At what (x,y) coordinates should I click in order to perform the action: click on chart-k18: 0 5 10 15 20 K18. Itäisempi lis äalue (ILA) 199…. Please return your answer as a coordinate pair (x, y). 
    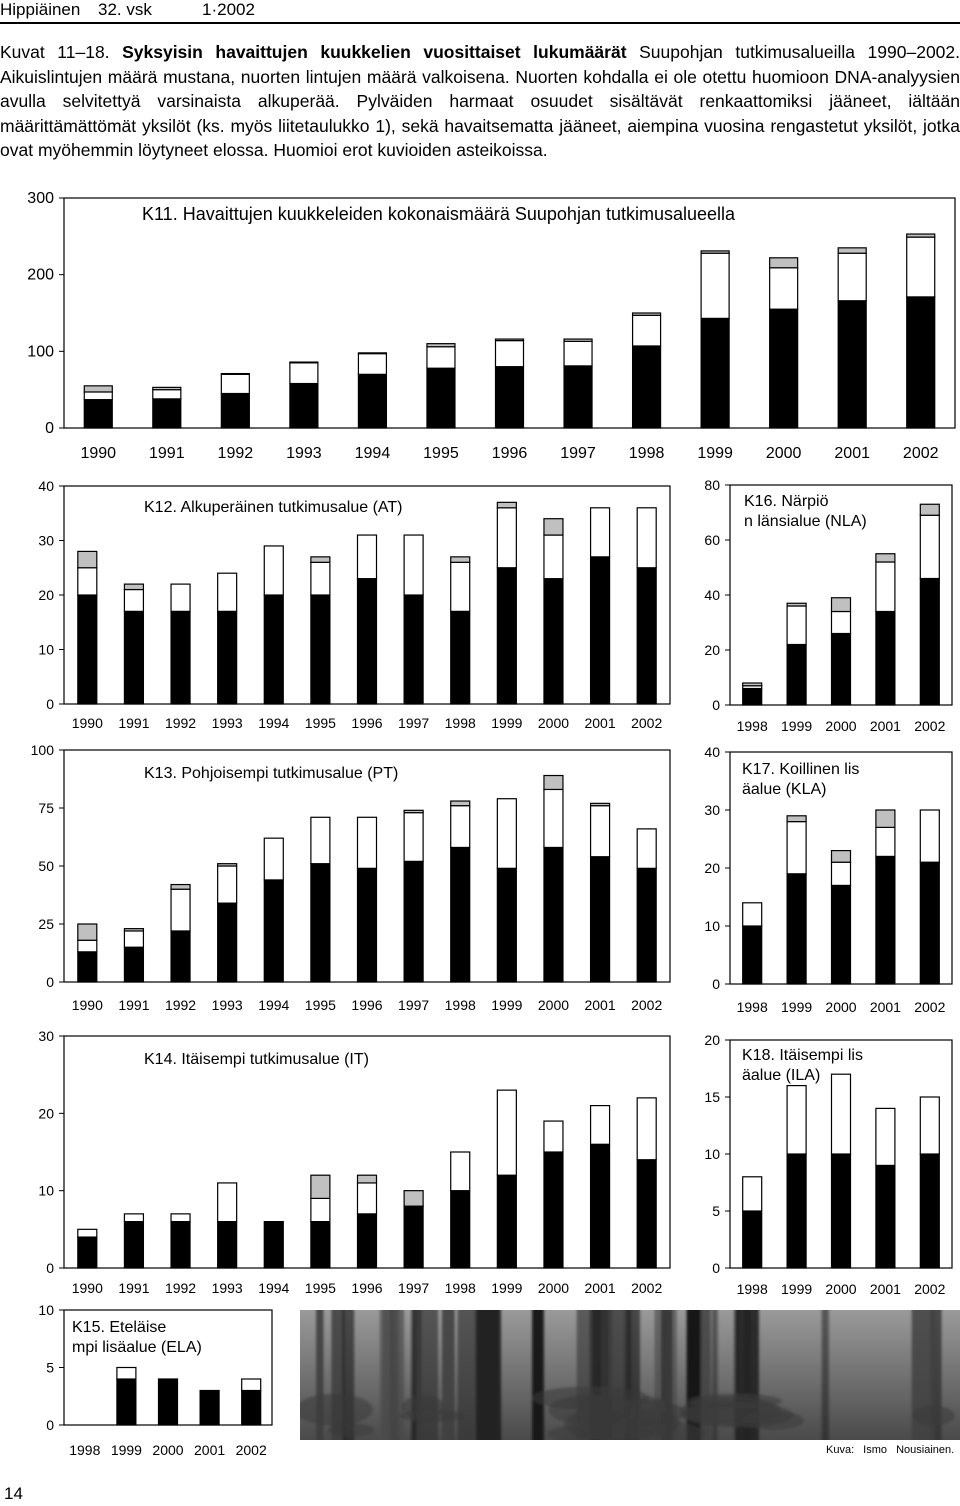
    Looking at the image, I should click on (828, 1164).